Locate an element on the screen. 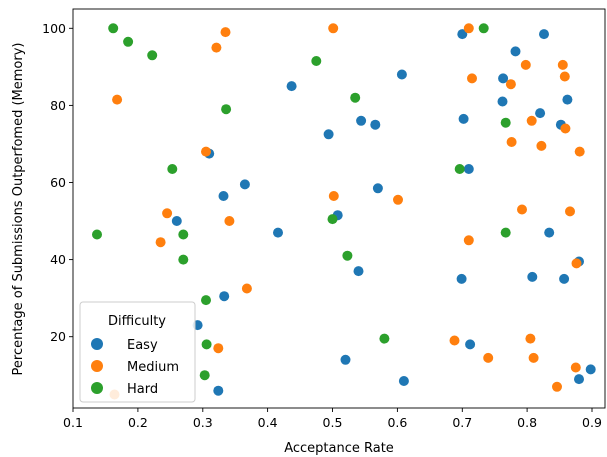 This screenshot has height=457, width=607. x-tick-label: 0.8 is located at coordinates (527, 422).